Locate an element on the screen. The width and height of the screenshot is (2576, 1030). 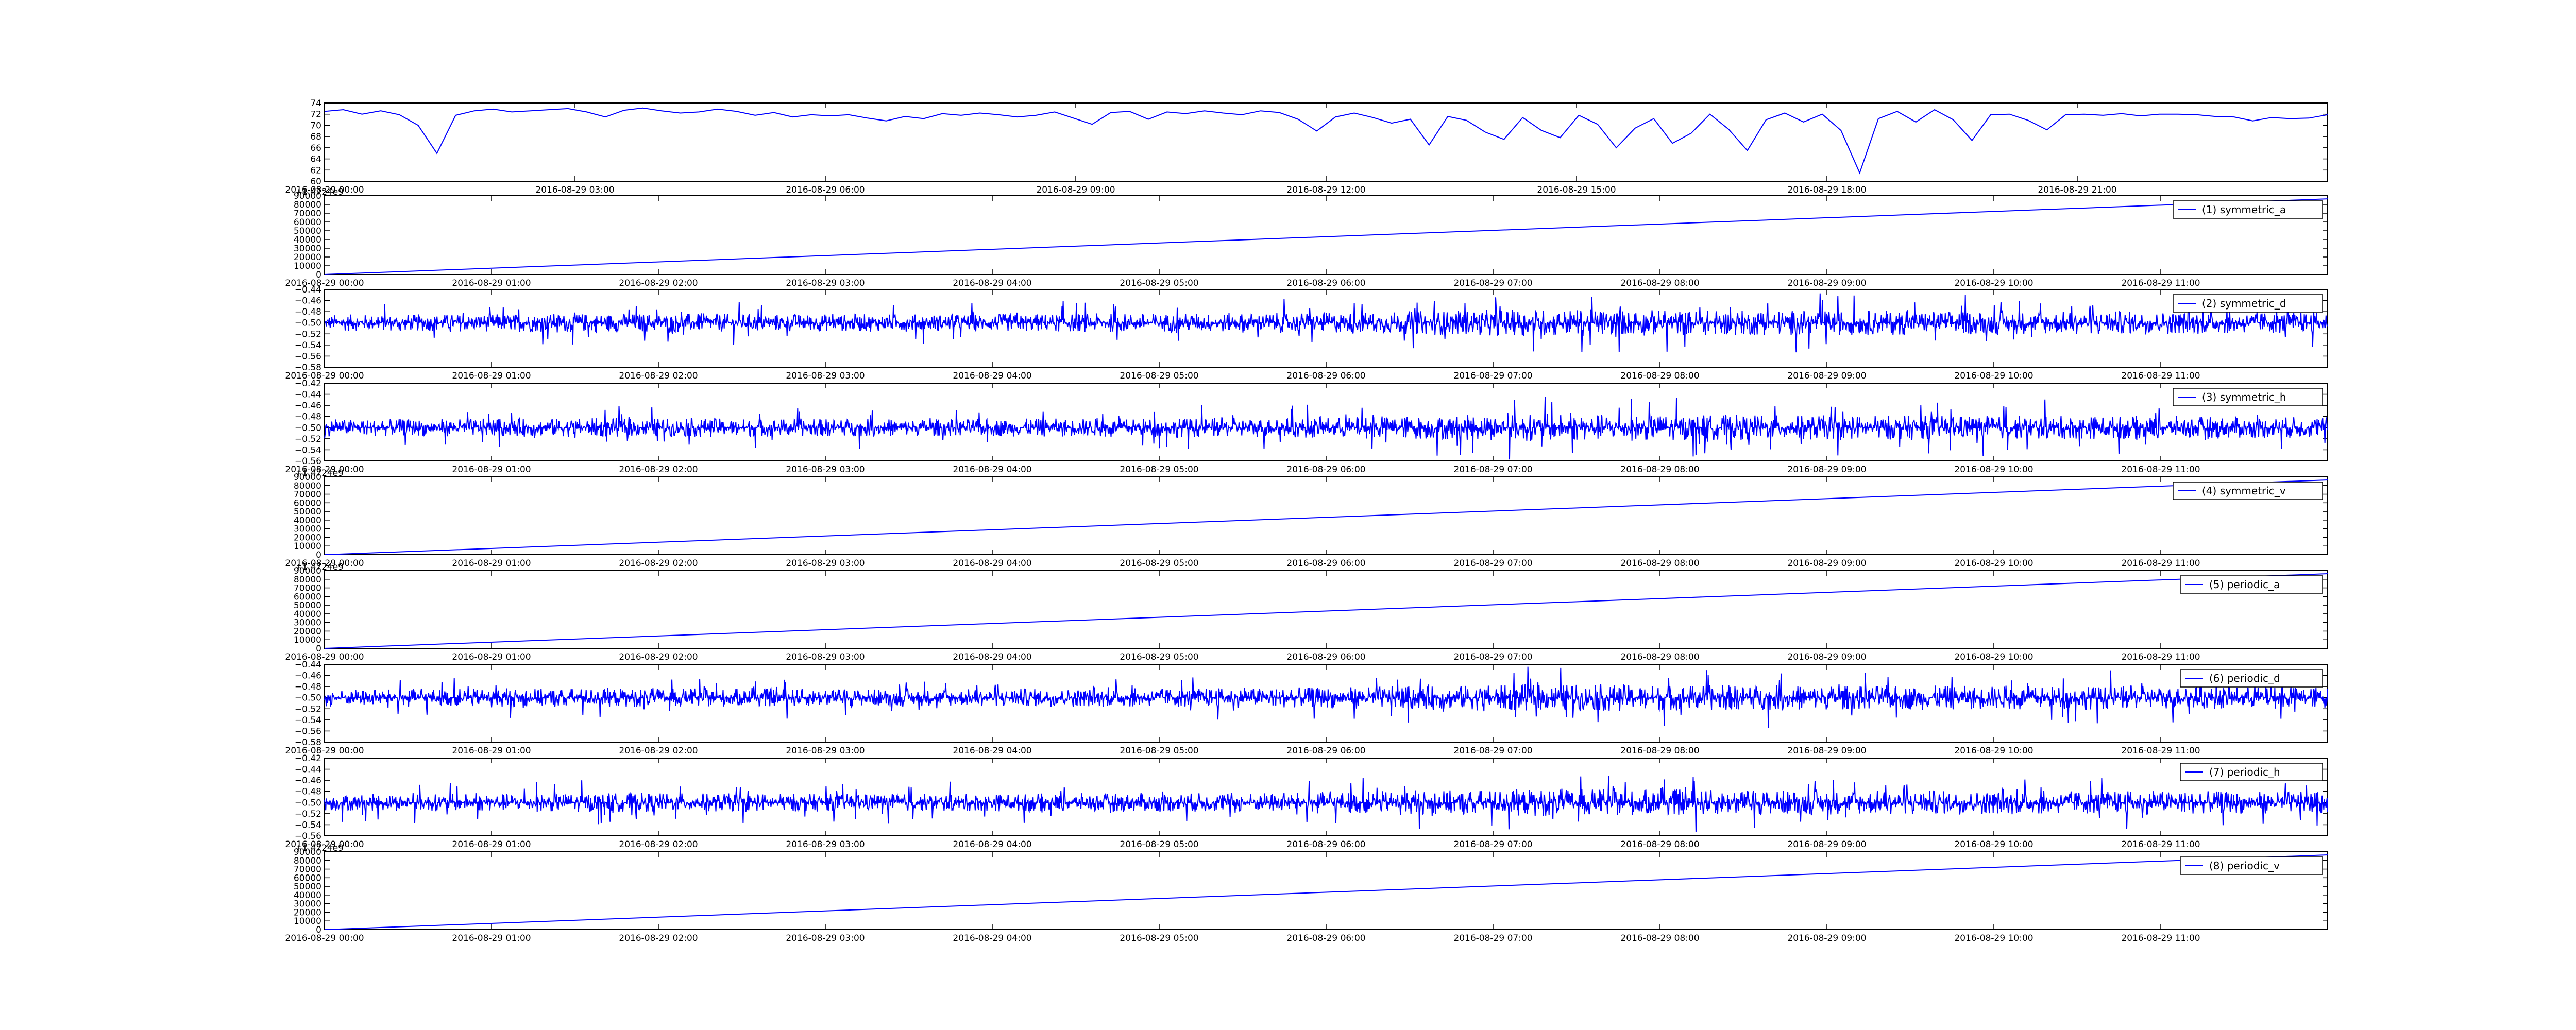
y-tick-label: 64 is located at coordinates (315, 159).